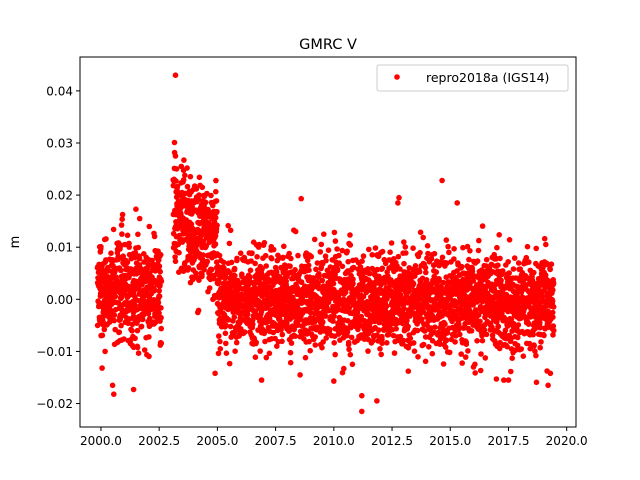 The height and width of the screenshot is (480, 640). Describe the element at coordinates (276, 441) in the screenshot. I see `x-tick-label: 2007.5` at that location.